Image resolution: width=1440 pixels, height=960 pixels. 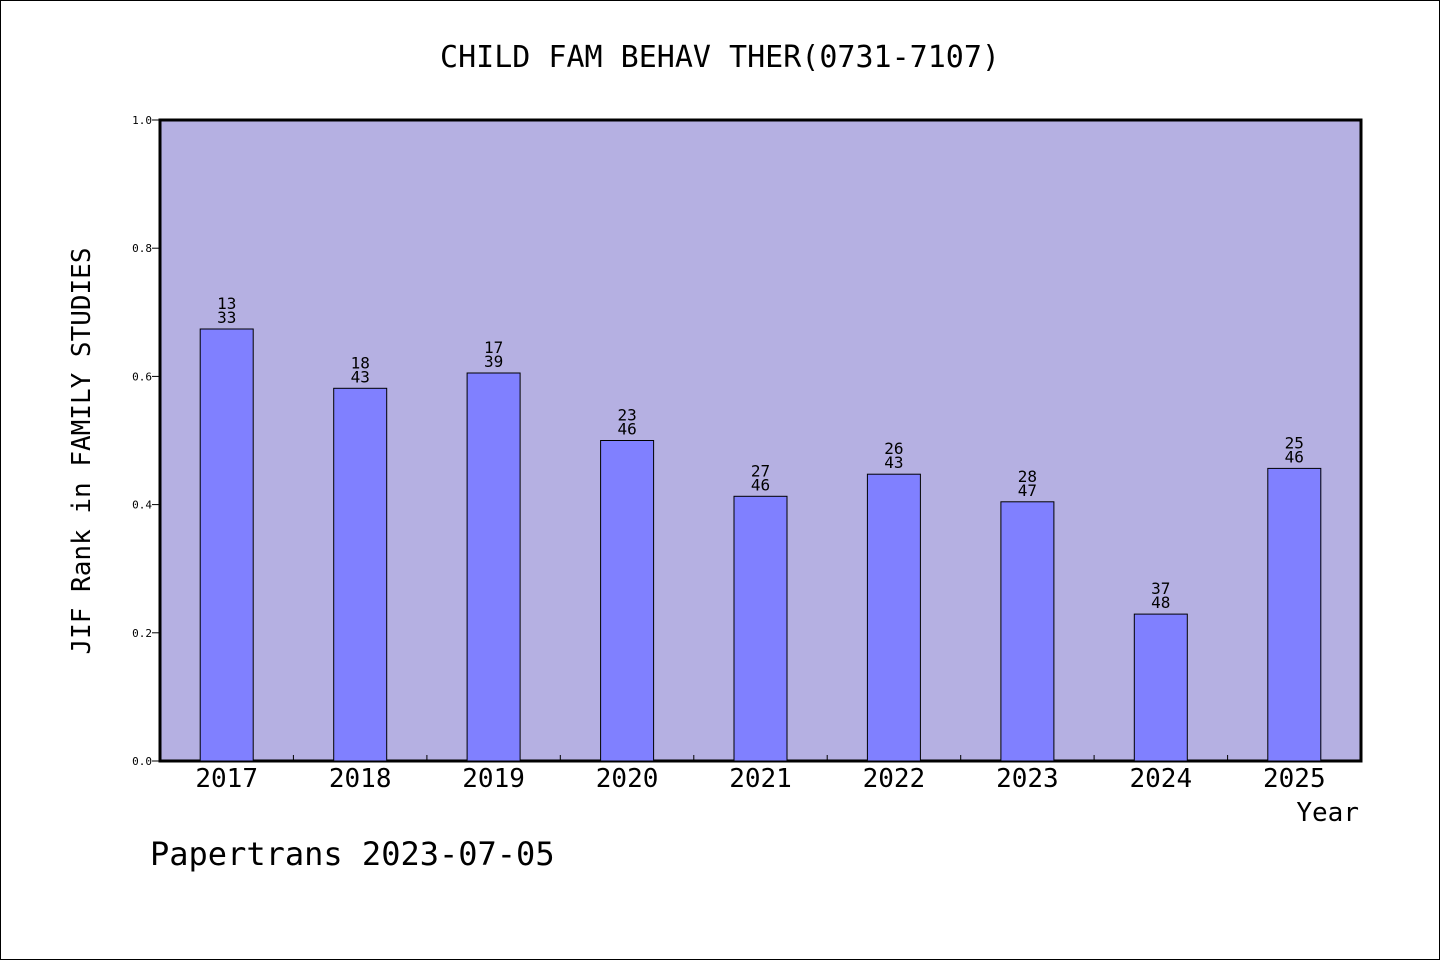 What do you see at coordinates (760, 470) in the screenshot?
I see `bar-rank-label: 27` at bounding box center [760, 470].